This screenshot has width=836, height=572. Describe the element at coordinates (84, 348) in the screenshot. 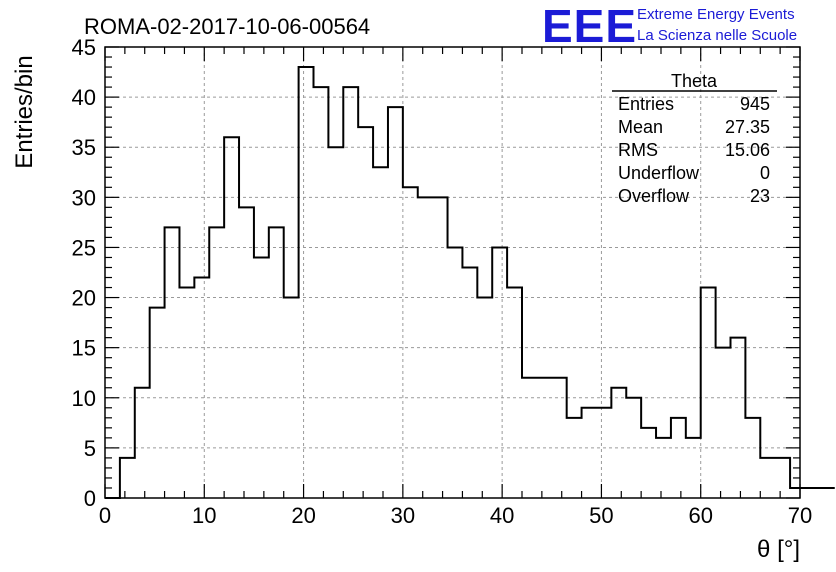

I see `y-tick-label: 15` at that location.